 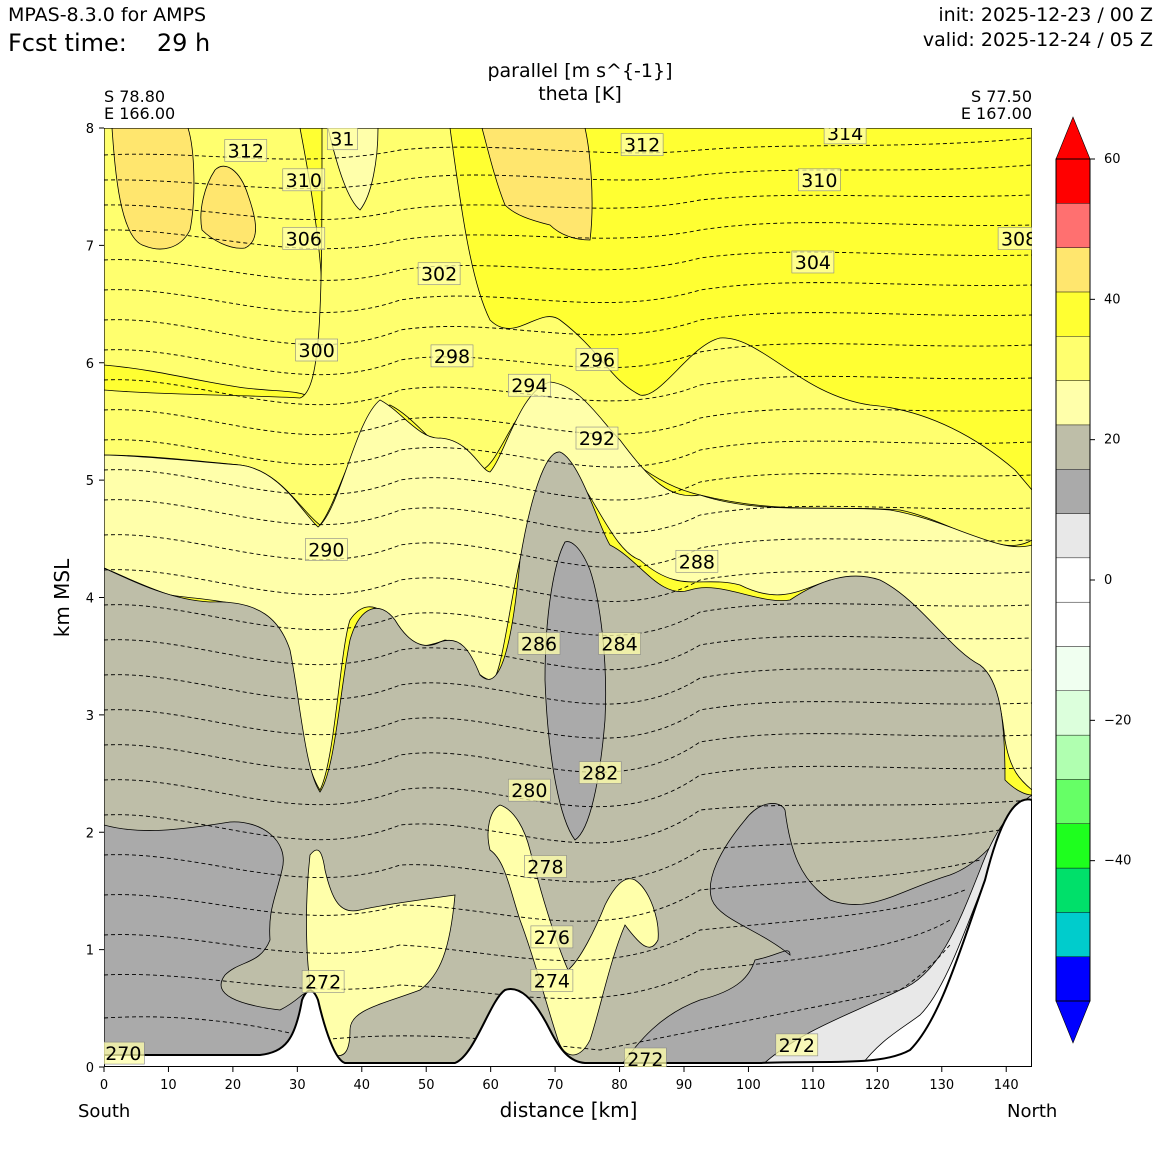 I want to click on plot-title-contour: theta [K], so click(x=580, y=94).